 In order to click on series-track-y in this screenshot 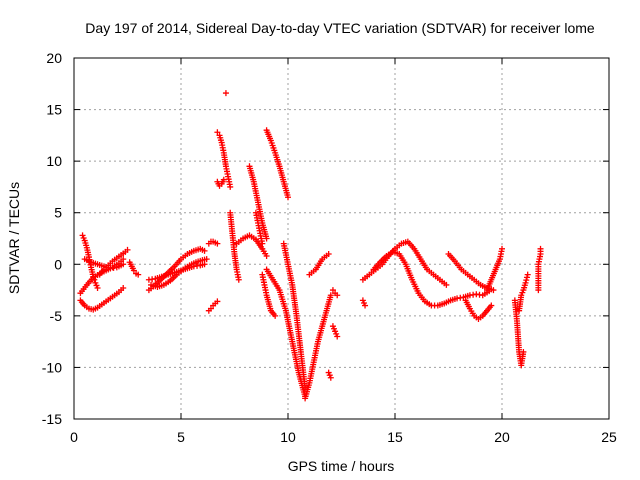, I will do `click(329, 375)`.